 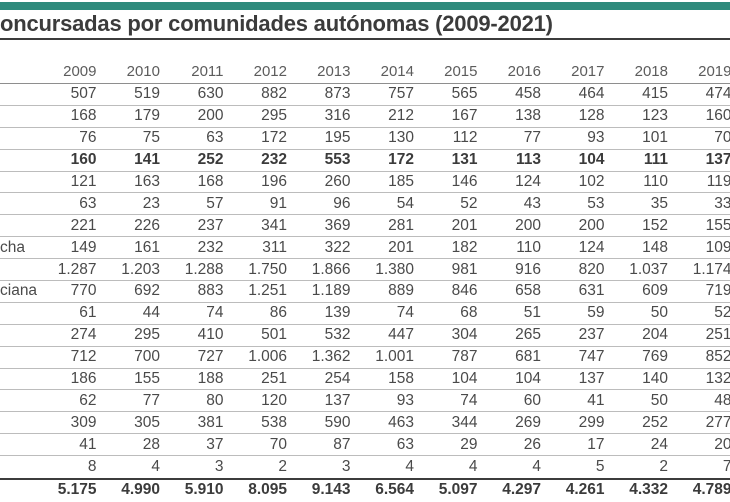 What do you see at coordinates (83, 225) in the screenshot?
I see `value-cell: 221` at bounding box center [83, 225].